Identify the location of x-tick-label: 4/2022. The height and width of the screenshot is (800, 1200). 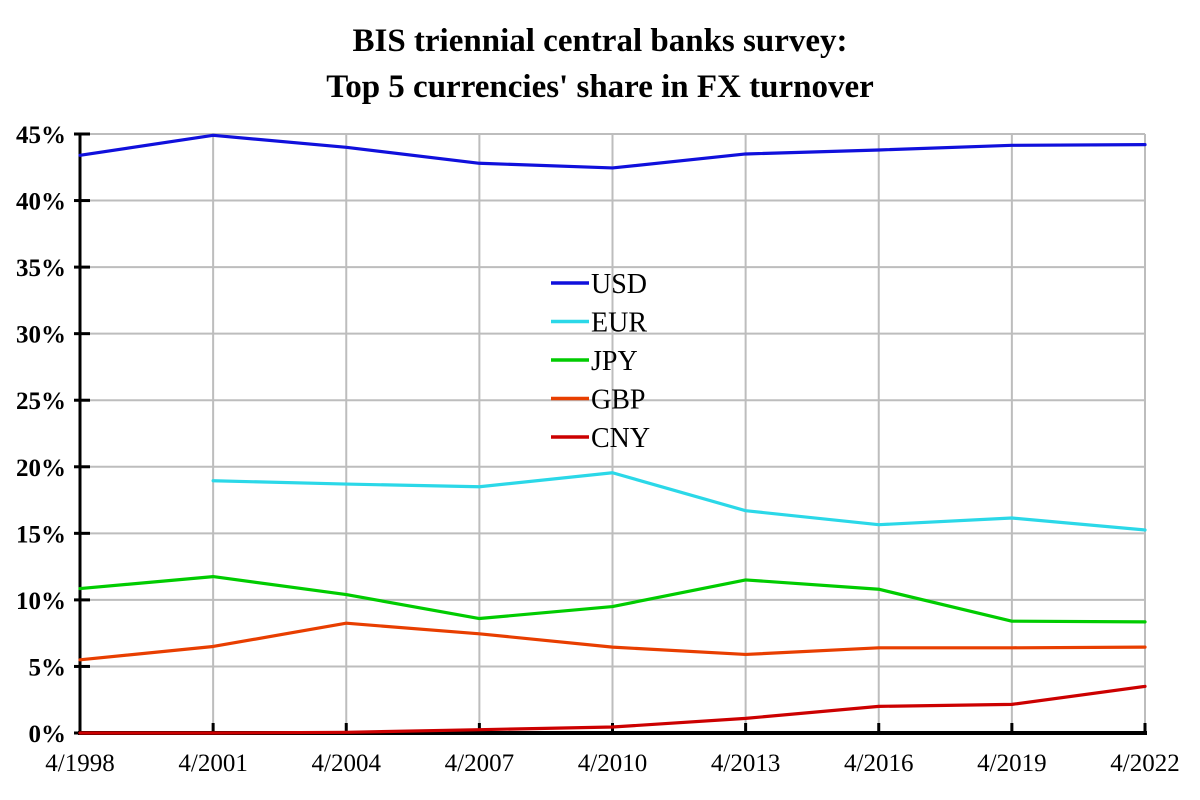
(1144, 763).